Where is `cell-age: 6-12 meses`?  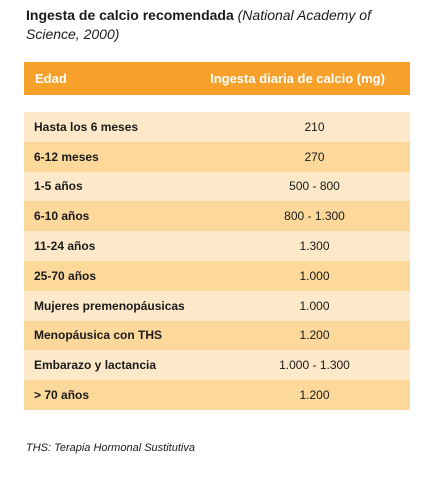 cell-age: 6-12 meses is located at coordinates (66, 156).